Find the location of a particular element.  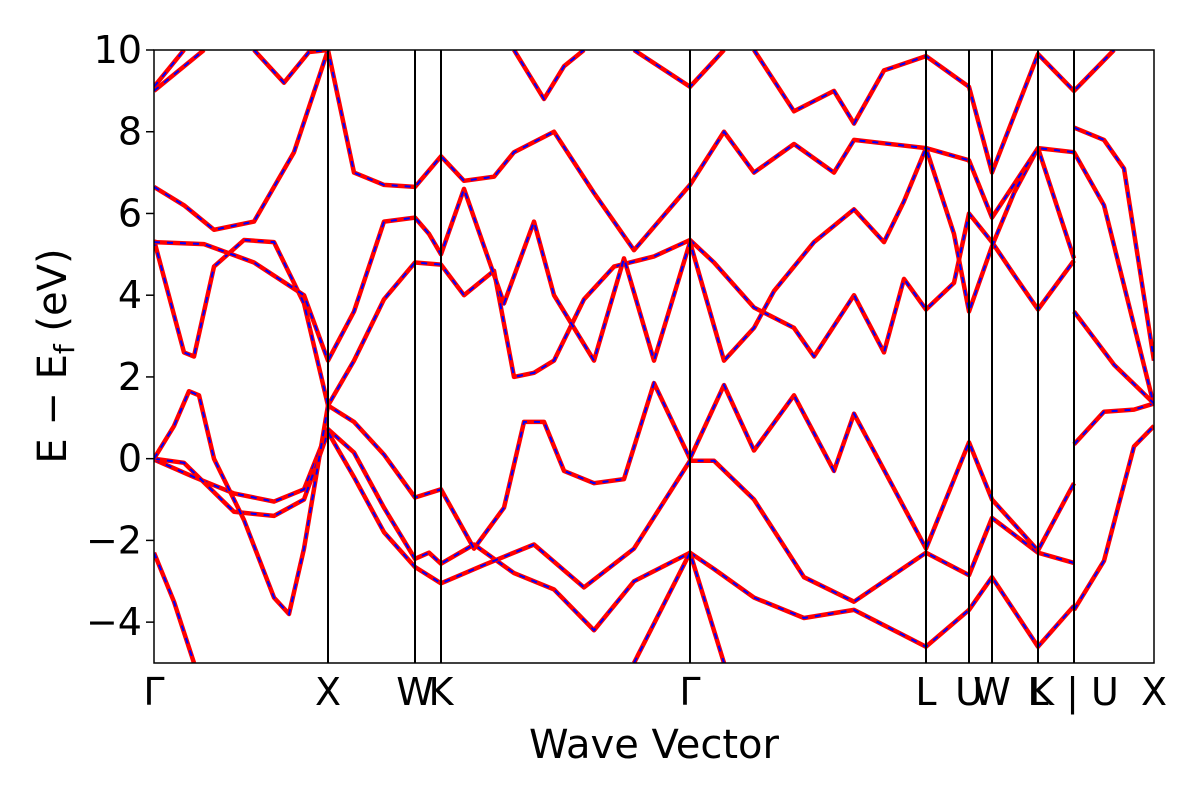

y-tick-label: −4 is located at coordinates (114, 622).